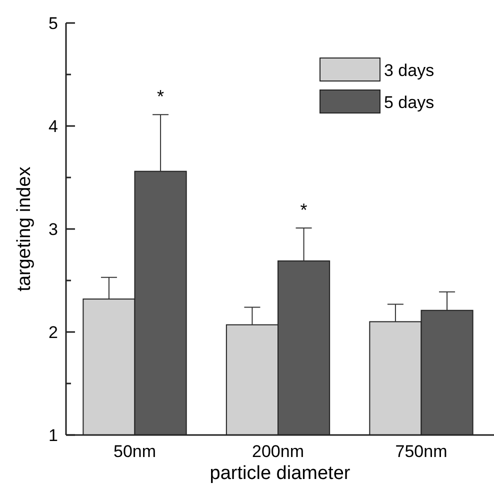 Image resolution: width=494 pixels, height=489 pixels. I want to click on y-tick-label: 4, so click(53, 126).